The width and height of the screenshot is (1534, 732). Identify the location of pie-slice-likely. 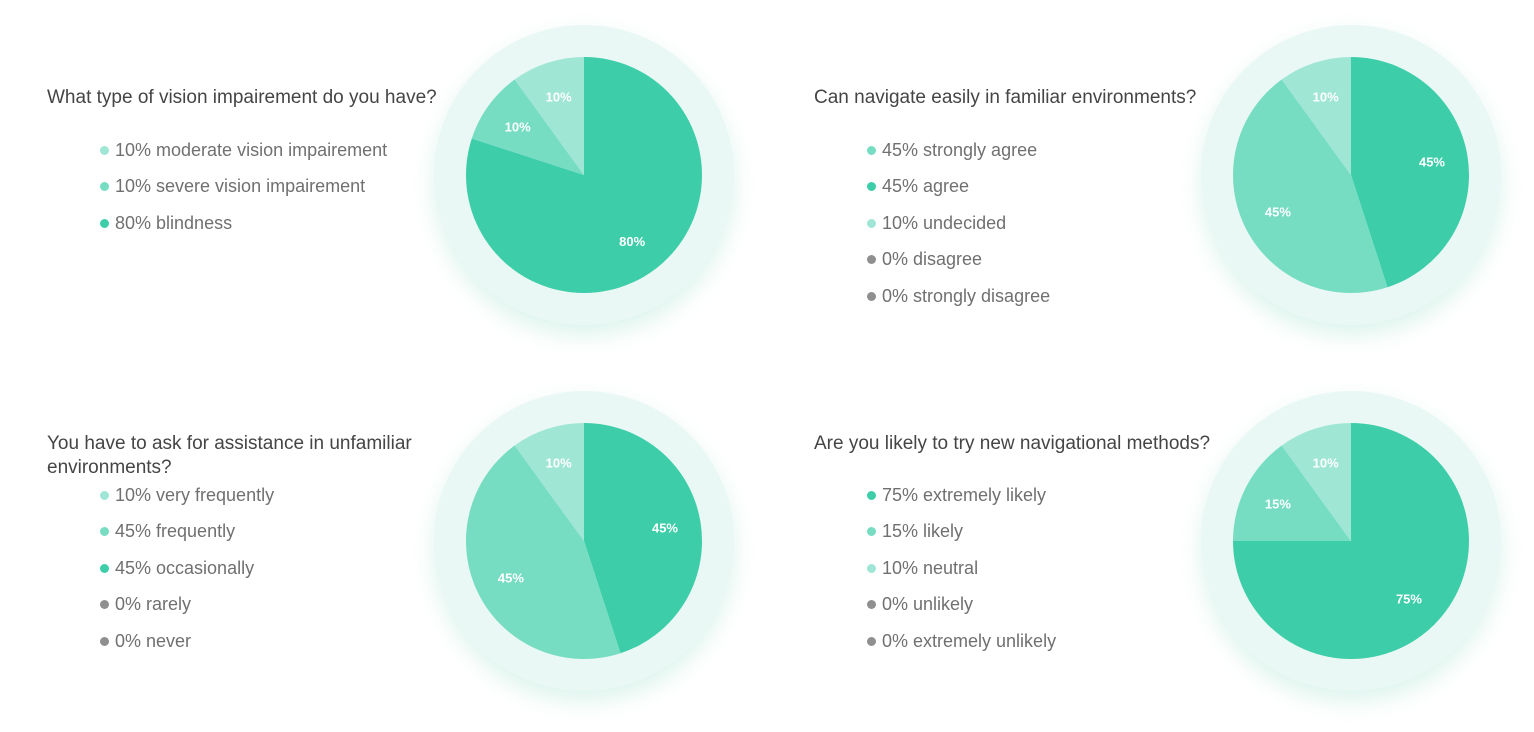
(1292, 493).